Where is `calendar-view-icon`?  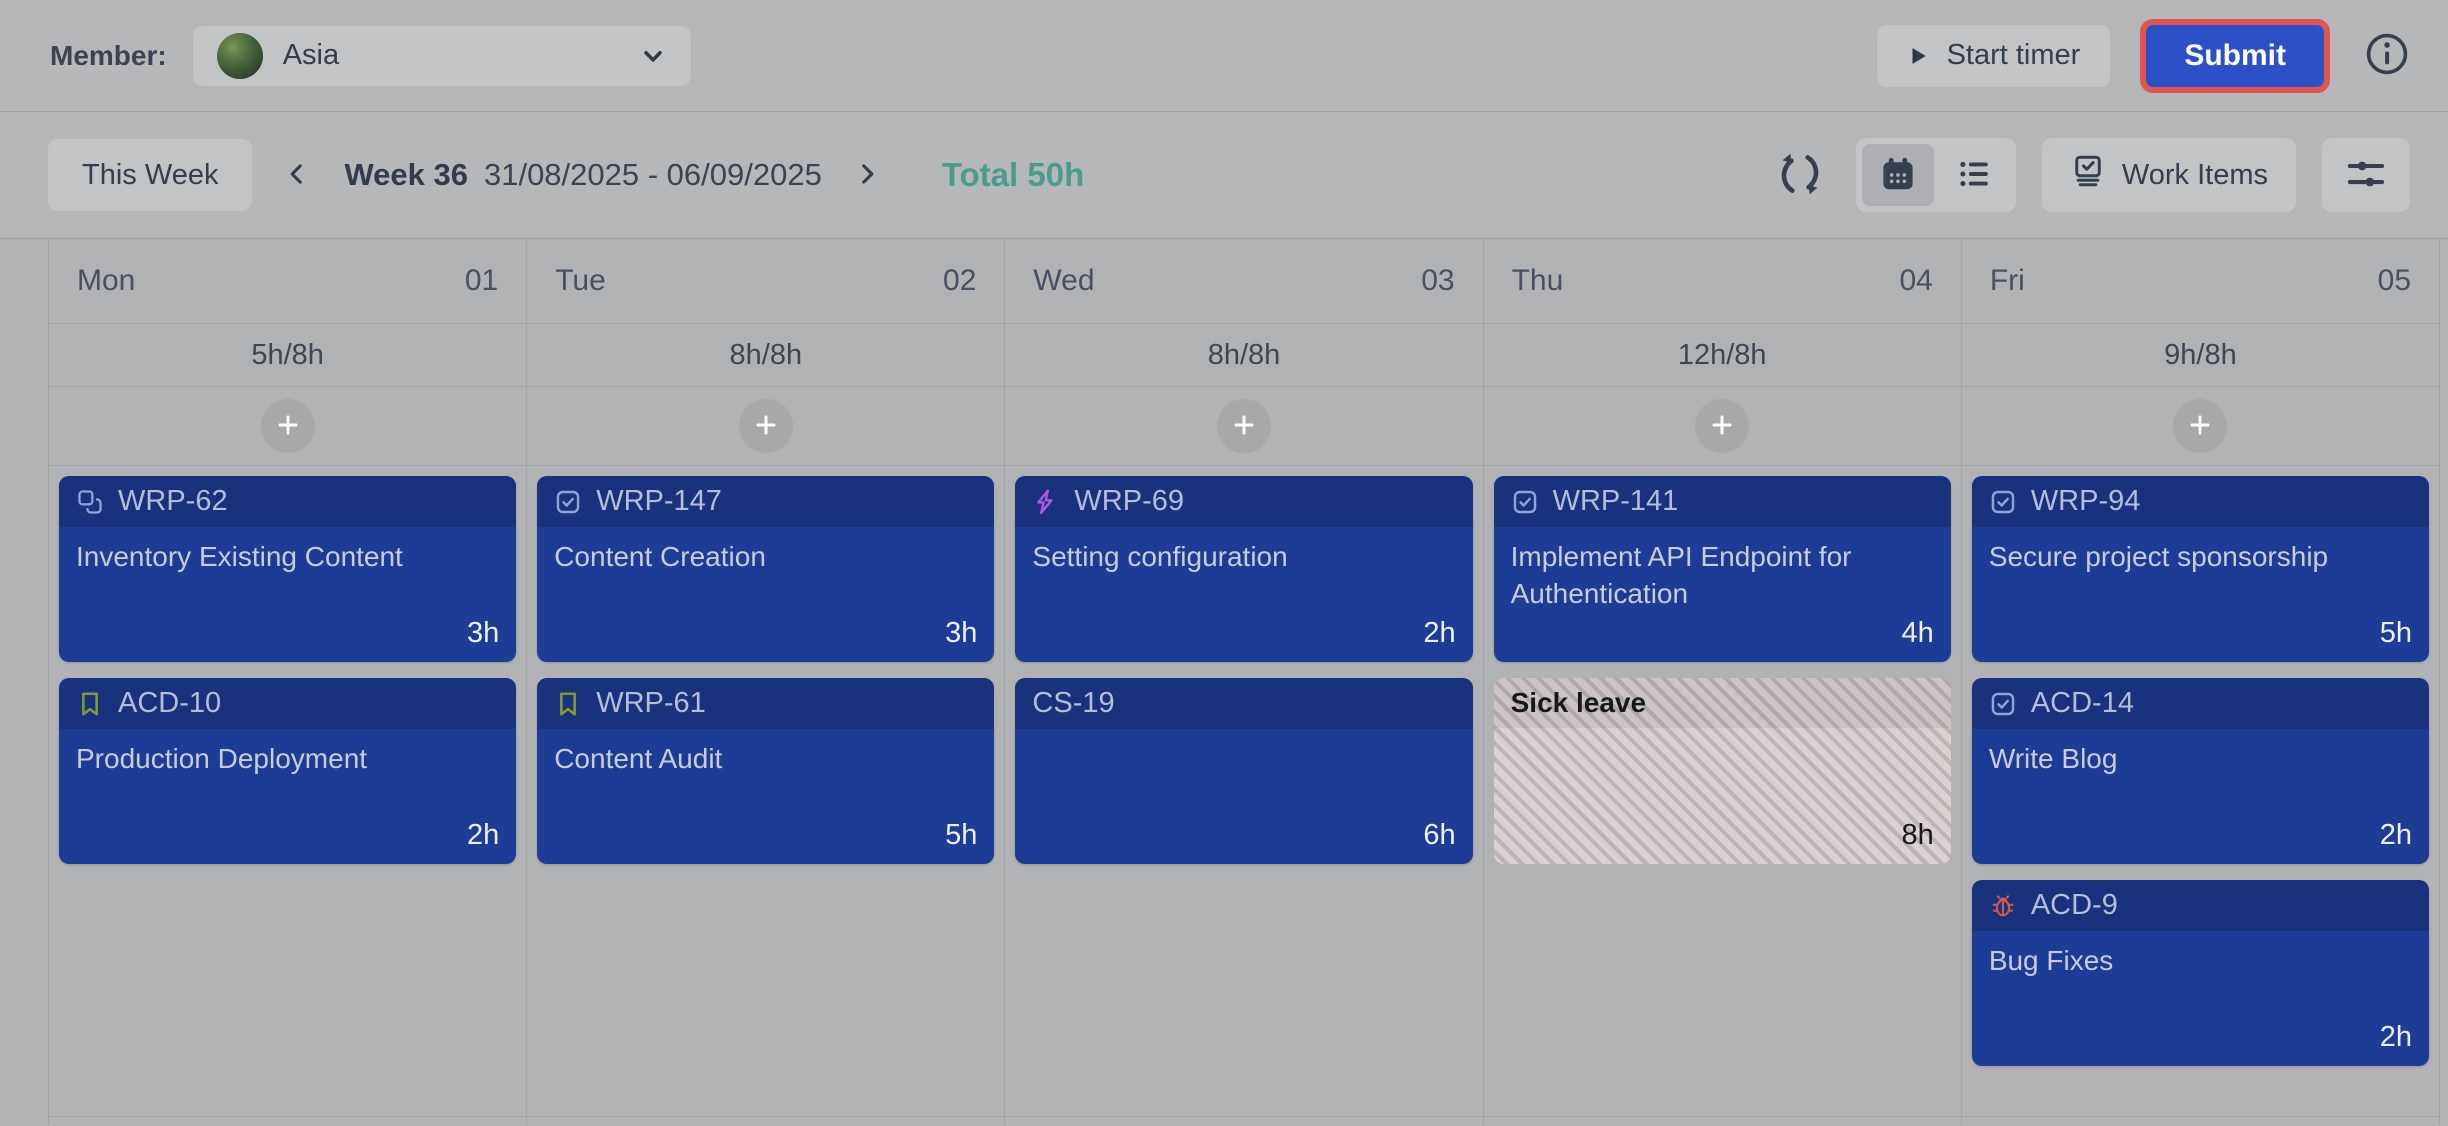 calendar-view-icon is located at coordinates (1898, 175).